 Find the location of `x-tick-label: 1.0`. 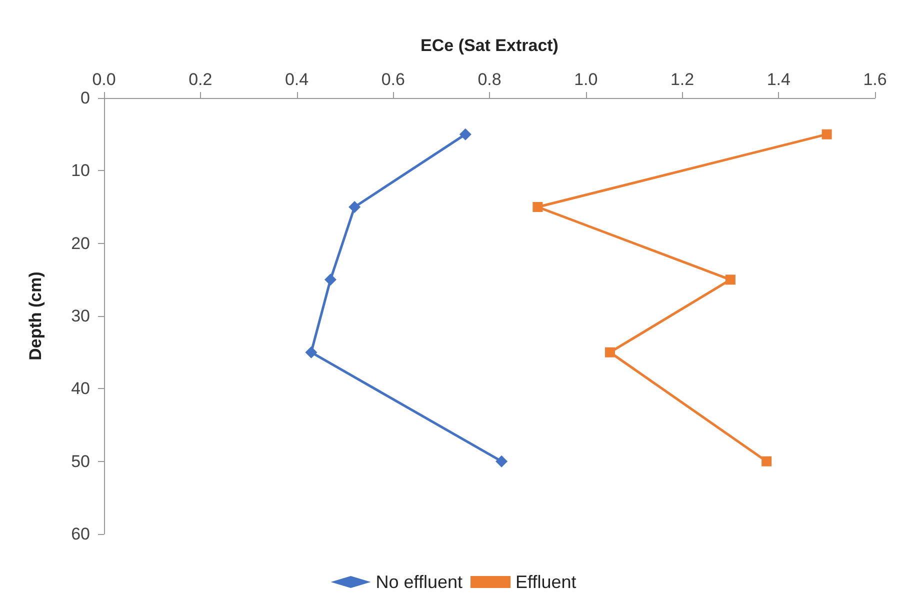

x-tick-label: 1.0 is located at coordinates (586, 79).